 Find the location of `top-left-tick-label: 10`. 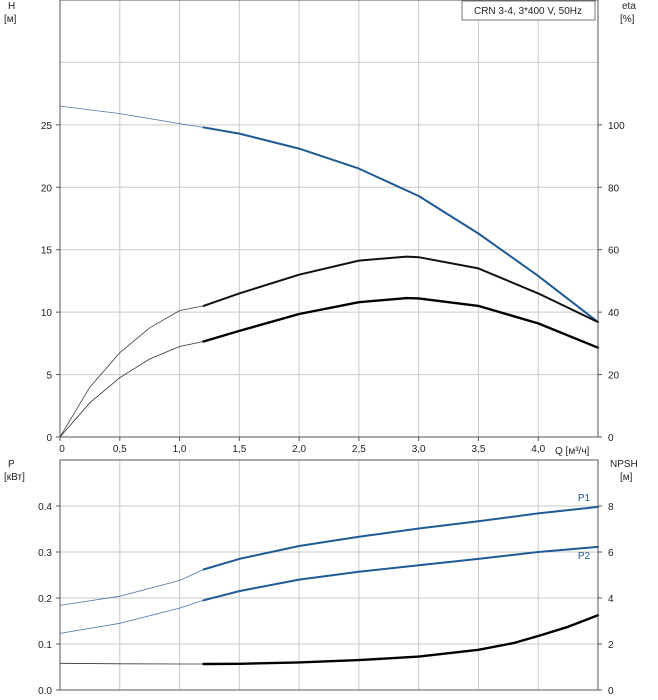

top-left-tick-label: 10 is located at coordinates (47, 313).